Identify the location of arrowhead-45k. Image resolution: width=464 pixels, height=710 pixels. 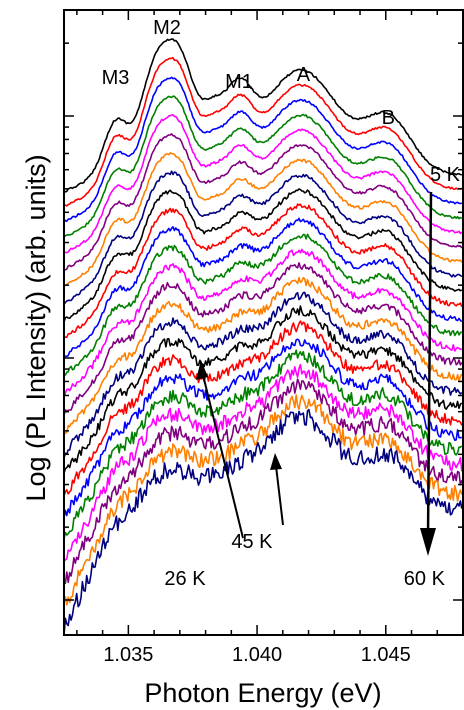
(276, 461).